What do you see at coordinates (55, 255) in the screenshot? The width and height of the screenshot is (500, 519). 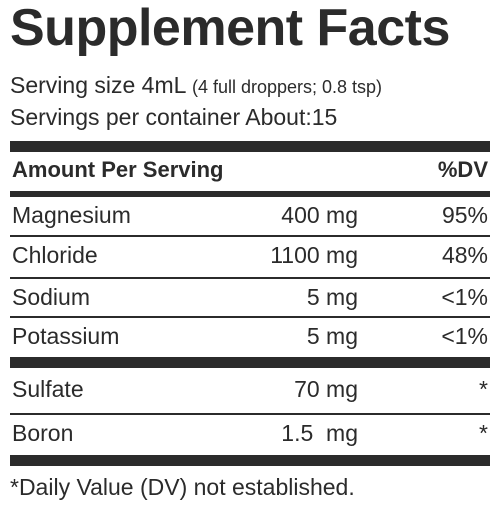 I see `nutrient-name: Chloride` at bounding box center [55, 255].